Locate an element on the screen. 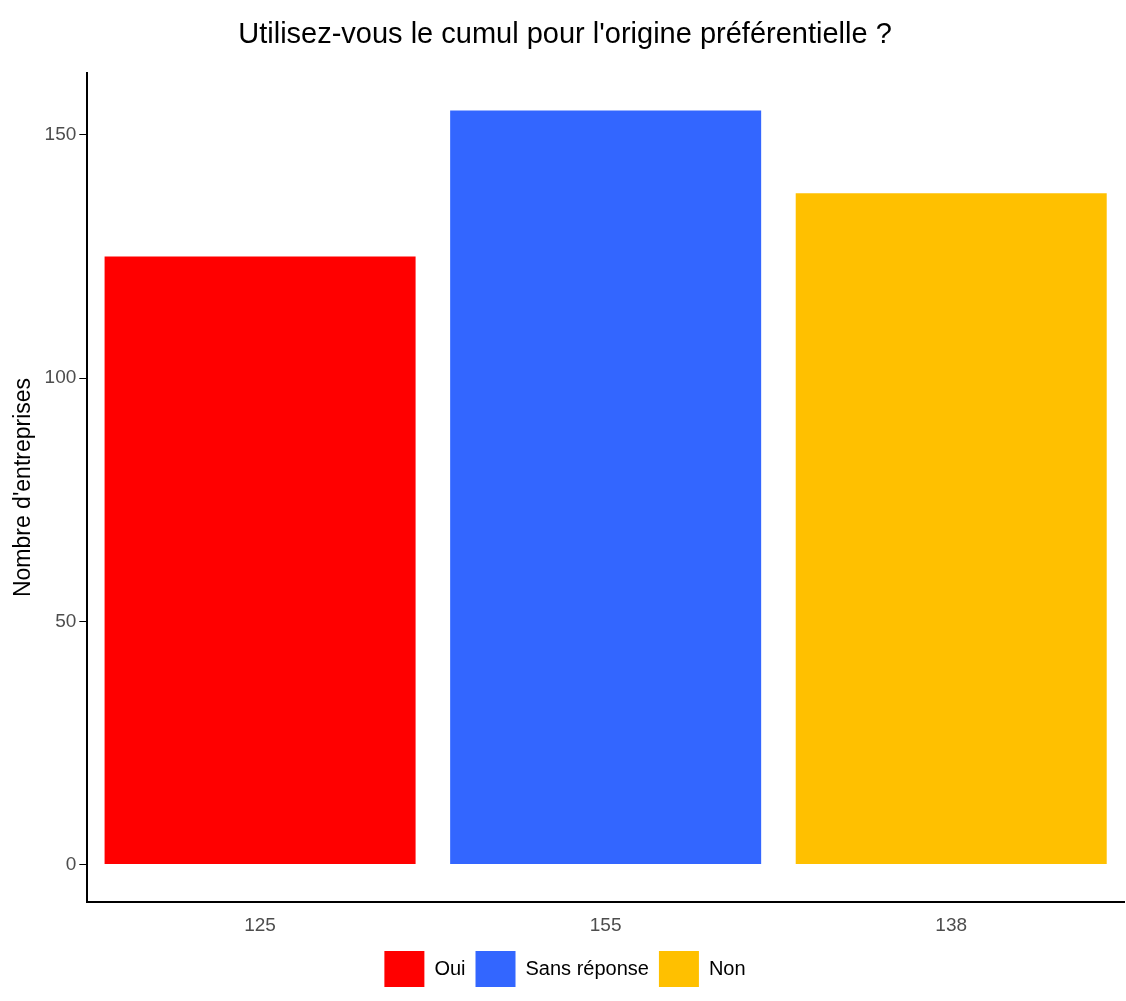 The height and width of the screenshot is (1001, 1126). legend-label: Non is located at coordinates (727, 967).